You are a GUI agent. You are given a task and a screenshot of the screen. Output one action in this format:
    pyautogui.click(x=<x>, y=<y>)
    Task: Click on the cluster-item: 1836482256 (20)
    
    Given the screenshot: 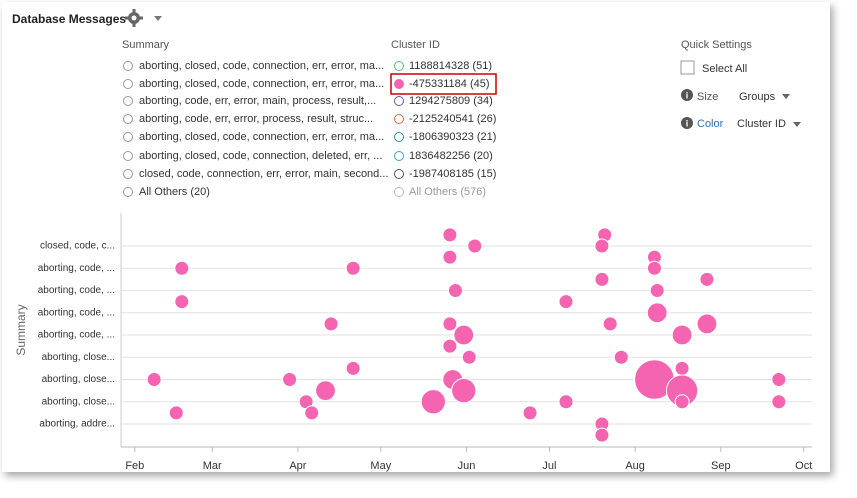 What is the action you would take?
    pyautogui.click(x=451, y=156)
    